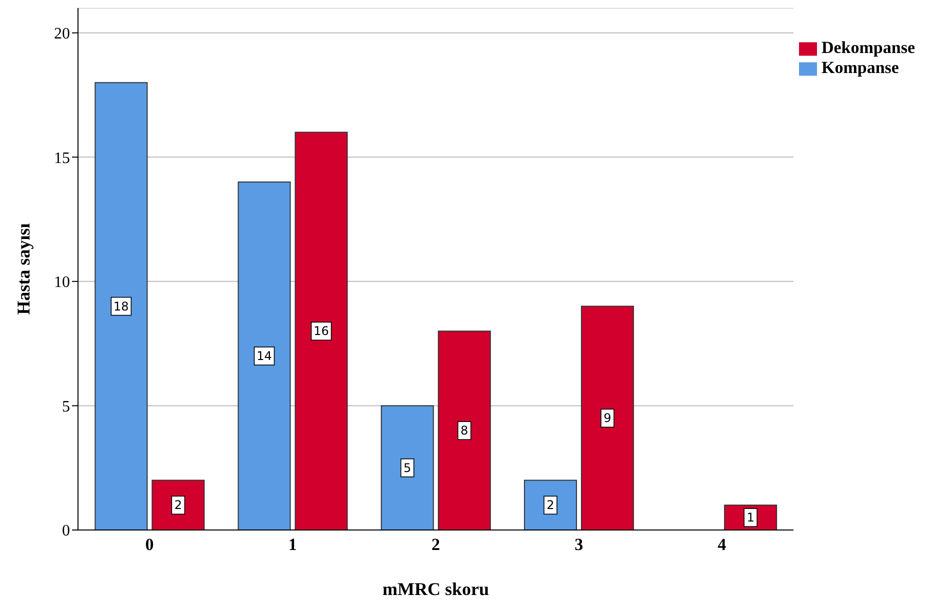 The width and height of the screenshot is (925, 600). Describe the element at coordinates (66, 531) in the screenshot. I see `y-tick-label: 0` at that location.